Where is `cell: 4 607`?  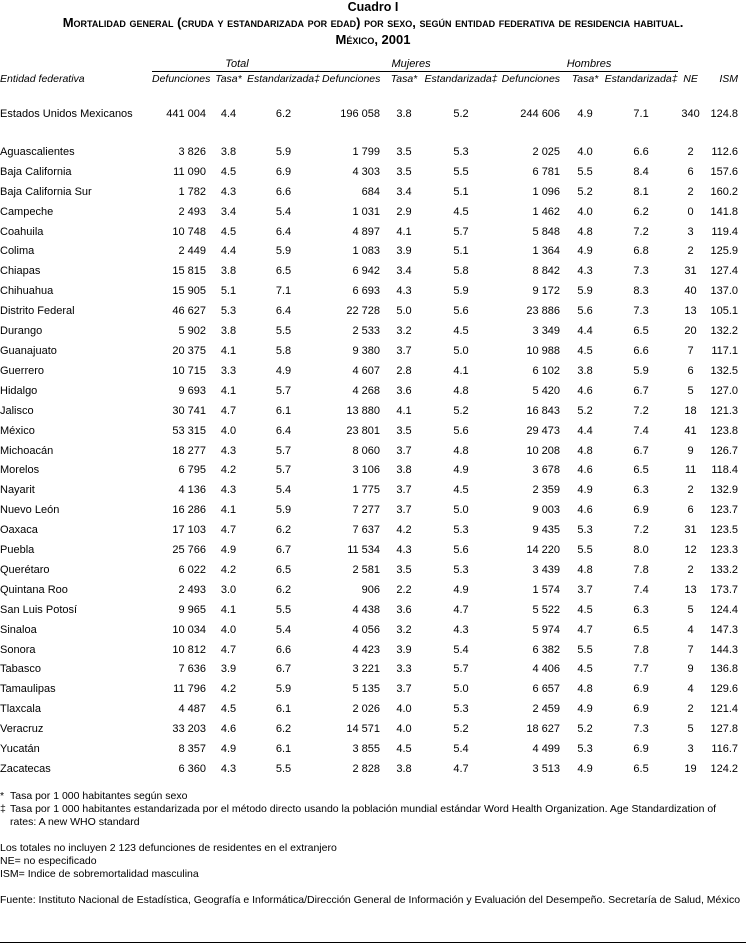
cell: 4 607 is located at coordinates (366, 370).